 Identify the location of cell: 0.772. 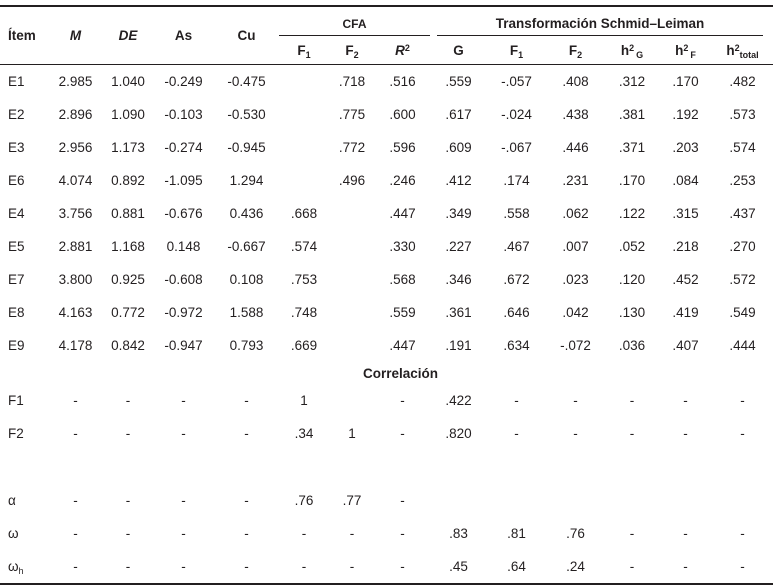
(128, 312).